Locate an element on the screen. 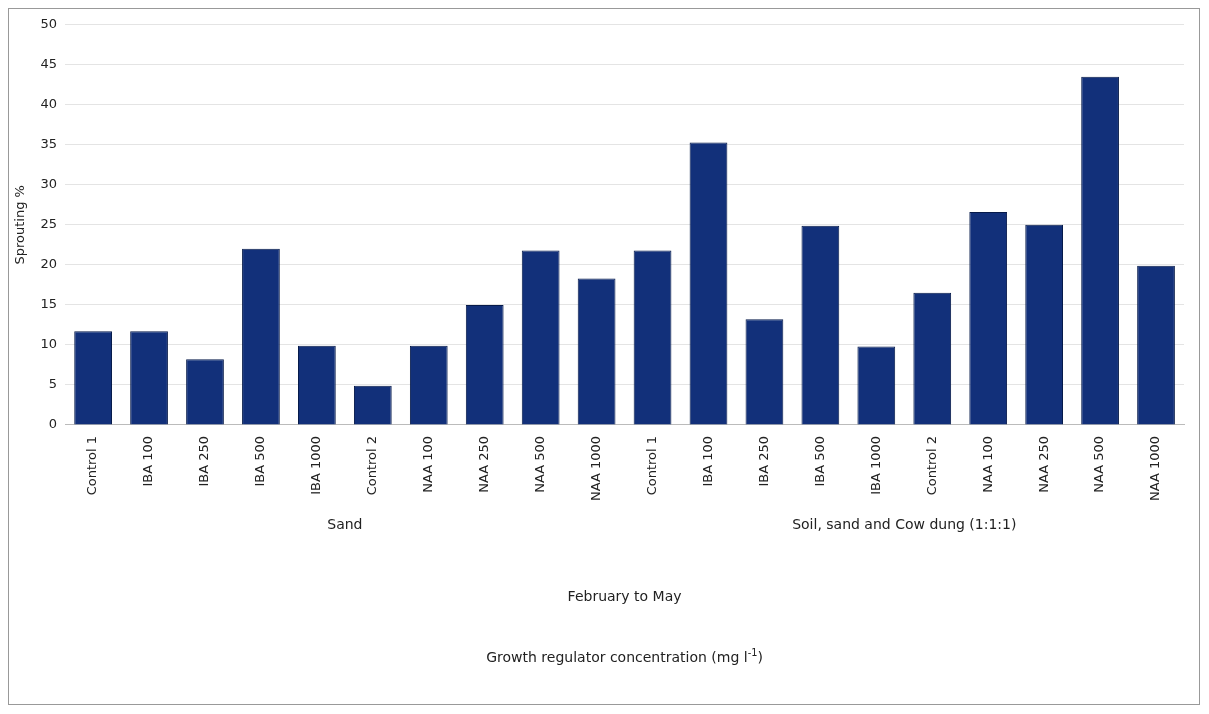 Image resolution: width=1209 pixels, height=714 pixels. y-tick-label: 35 is located at coordinates (49, 144).